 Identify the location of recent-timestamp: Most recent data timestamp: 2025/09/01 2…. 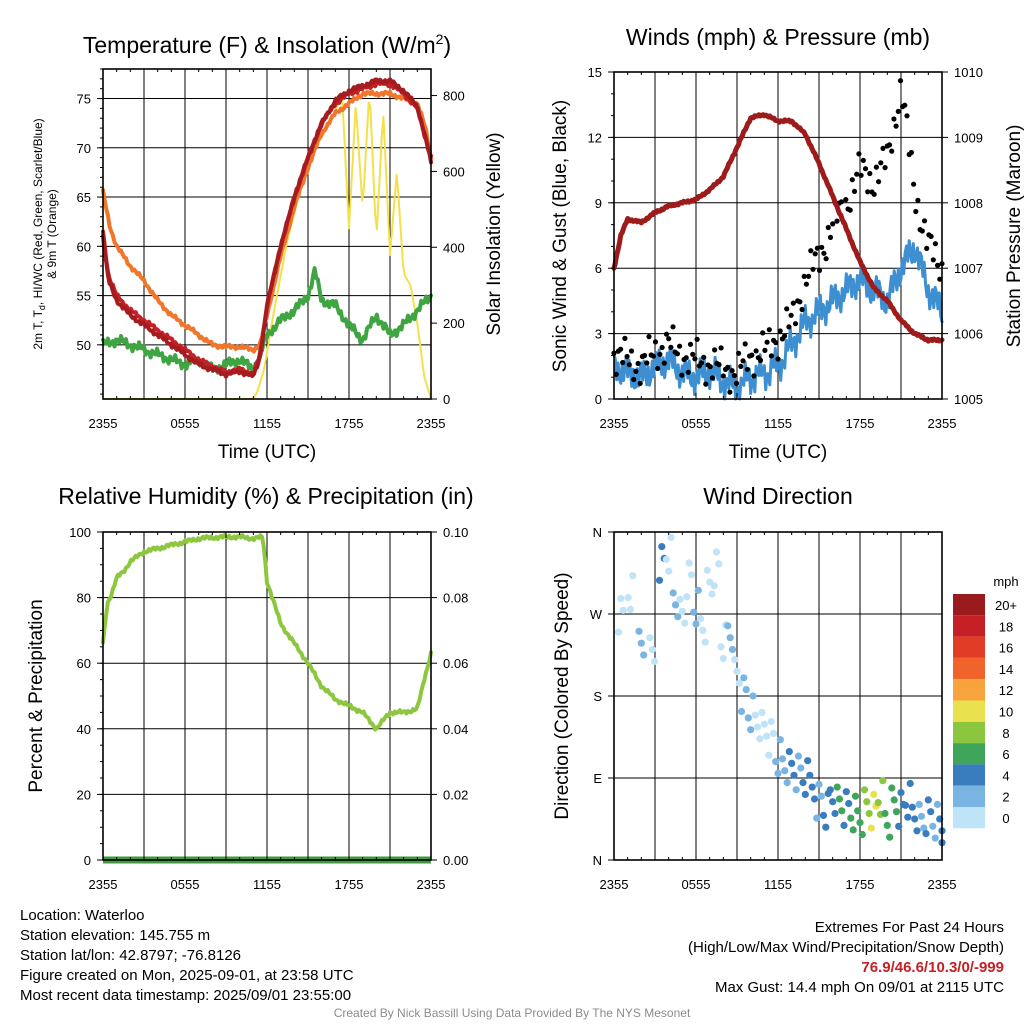
(186, 995).